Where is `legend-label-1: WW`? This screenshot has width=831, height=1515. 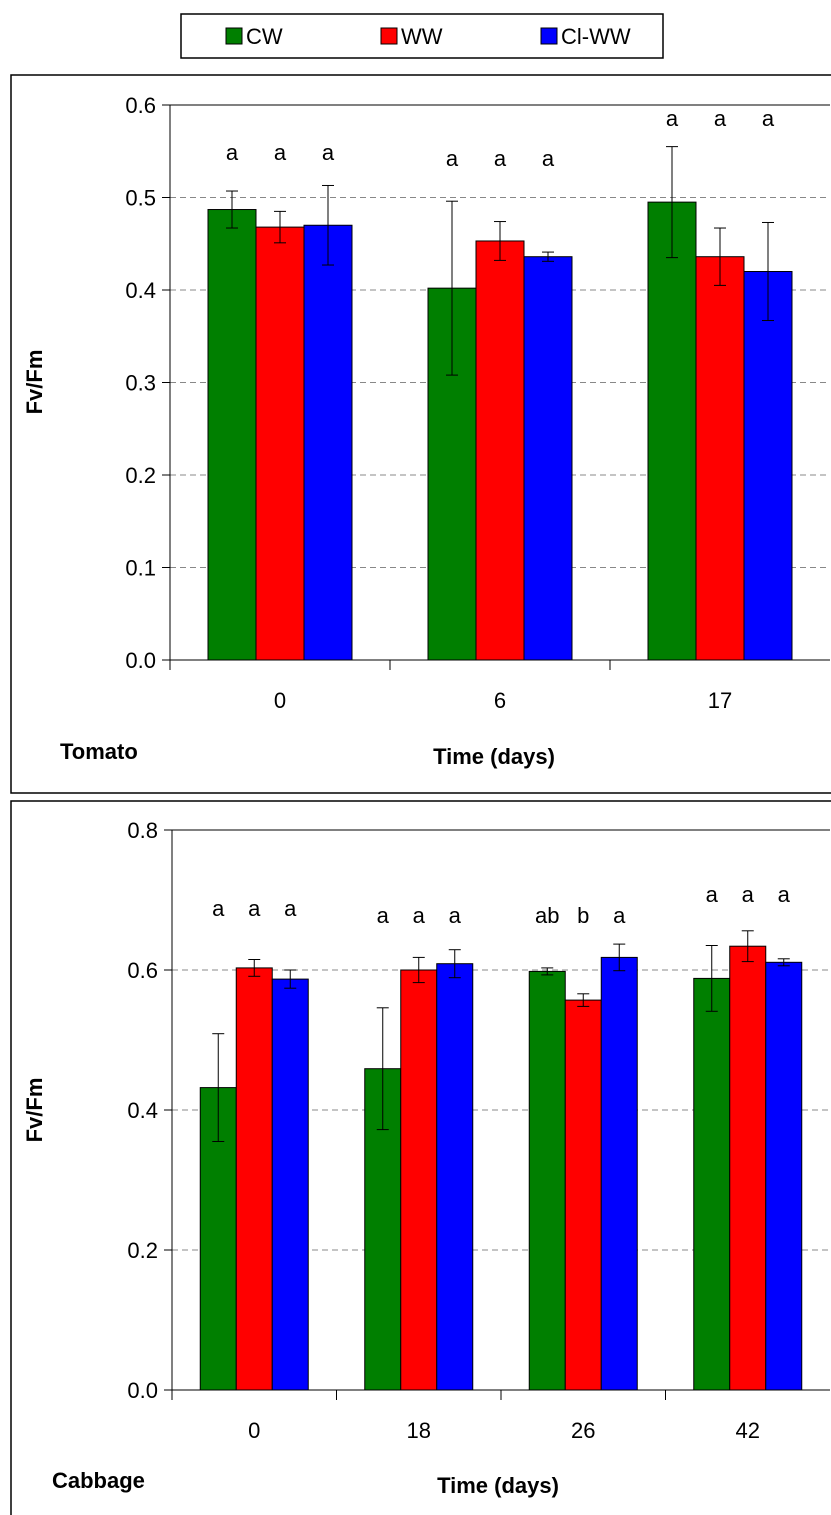
legend-label-1: WW is located at coordinates (422, 36).